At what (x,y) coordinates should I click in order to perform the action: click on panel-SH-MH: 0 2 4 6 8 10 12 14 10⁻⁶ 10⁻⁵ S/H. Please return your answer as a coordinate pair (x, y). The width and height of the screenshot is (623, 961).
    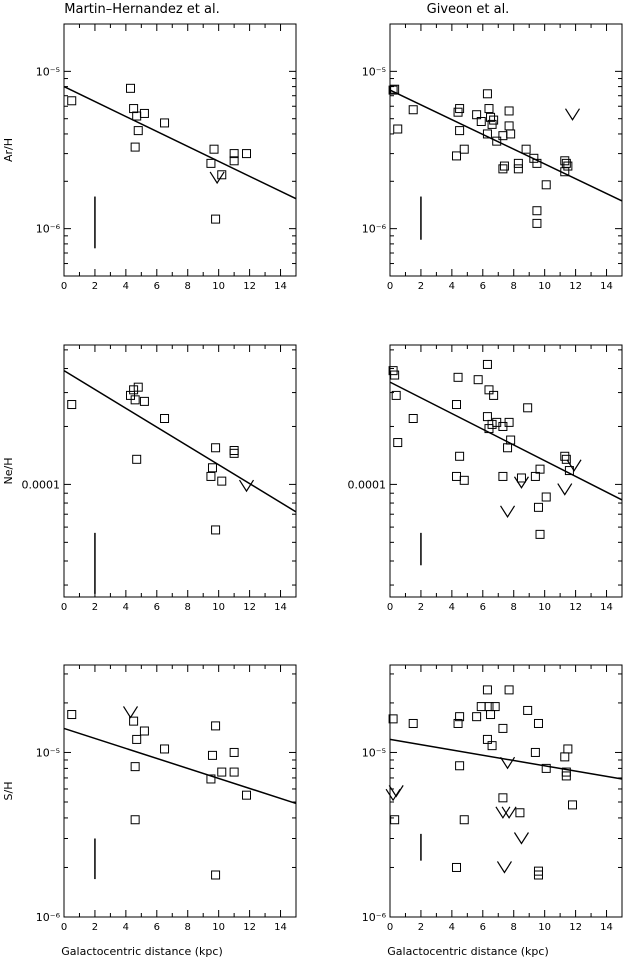
    Looking at the image, I should click on (149, 798).